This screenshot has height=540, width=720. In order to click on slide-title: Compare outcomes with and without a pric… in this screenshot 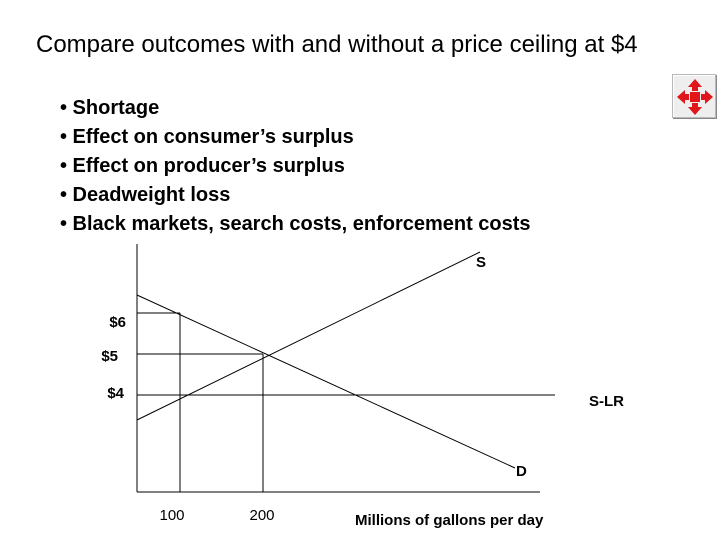, I will do `click(337, 44)`.